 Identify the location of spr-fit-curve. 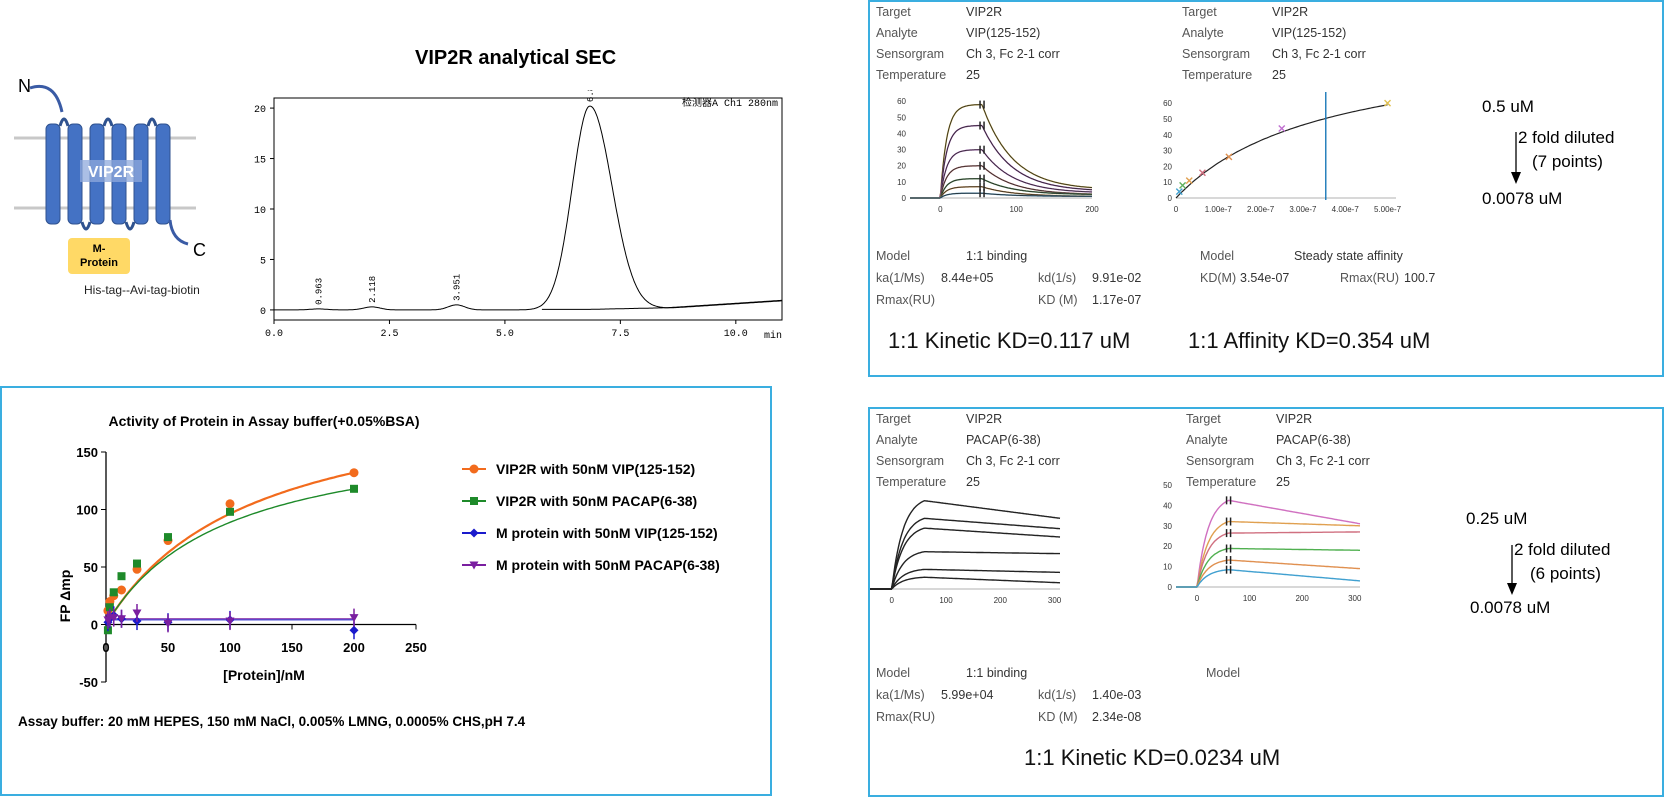
(1001, 195).